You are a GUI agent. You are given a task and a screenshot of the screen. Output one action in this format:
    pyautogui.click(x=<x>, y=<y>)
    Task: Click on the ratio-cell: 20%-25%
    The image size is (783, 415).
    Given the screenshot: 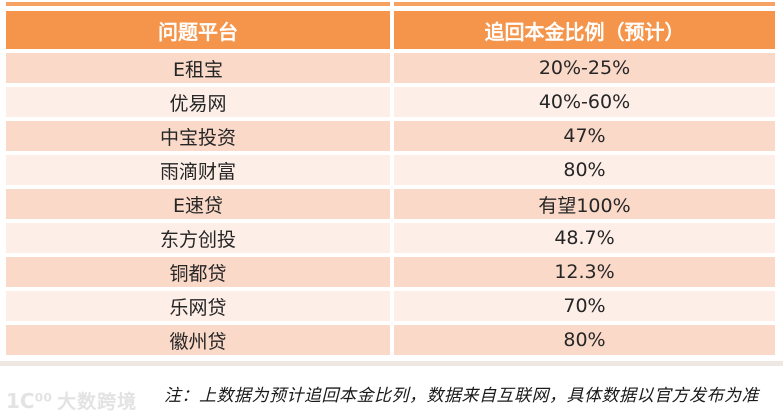 What is the action you would take?
    pyautogui.click(x=584, y=68)
    